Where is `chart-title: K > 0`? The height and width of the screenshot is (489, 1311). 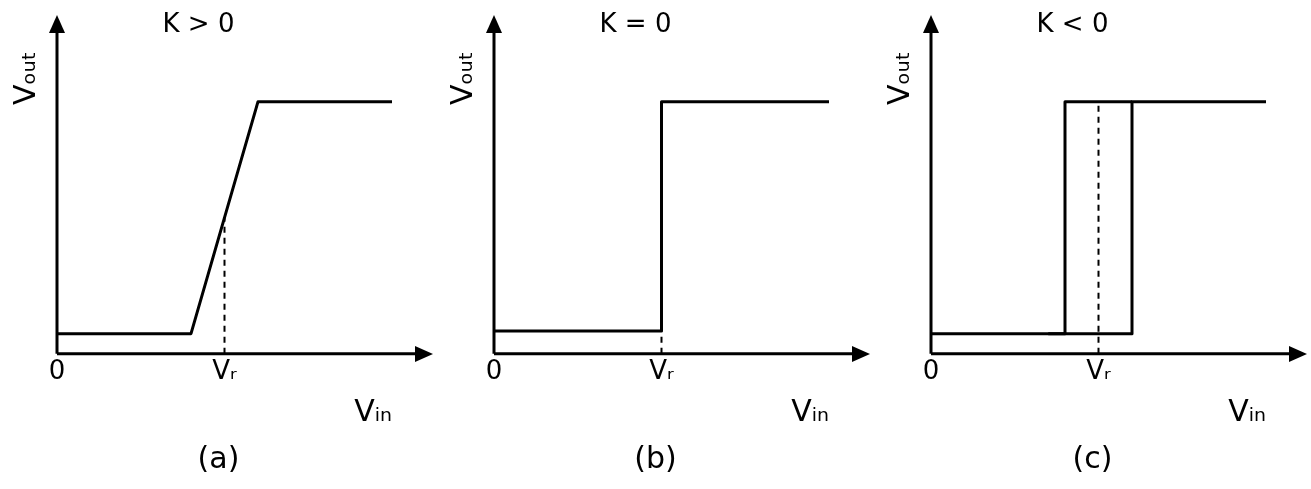 chart-title: K > 0 is located at coordinates (198, 23).